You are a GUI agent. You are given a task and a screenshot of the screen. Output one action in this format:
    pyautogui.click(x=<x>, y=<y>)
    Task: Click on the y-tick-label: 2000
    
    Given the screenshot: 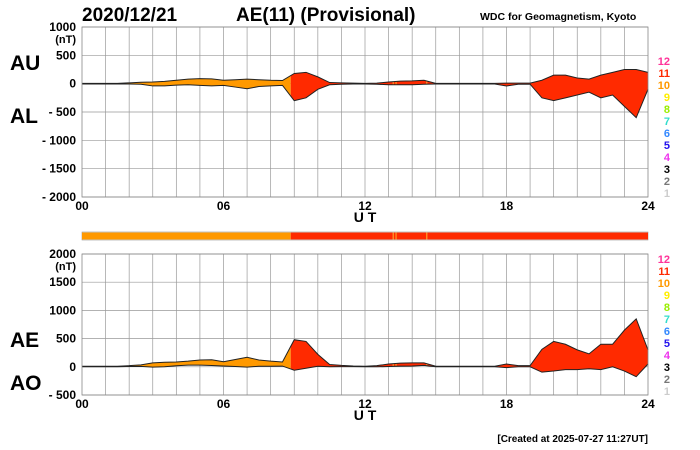 What is the action you would take?
    pyautogui.click(x=62, y=254)
    